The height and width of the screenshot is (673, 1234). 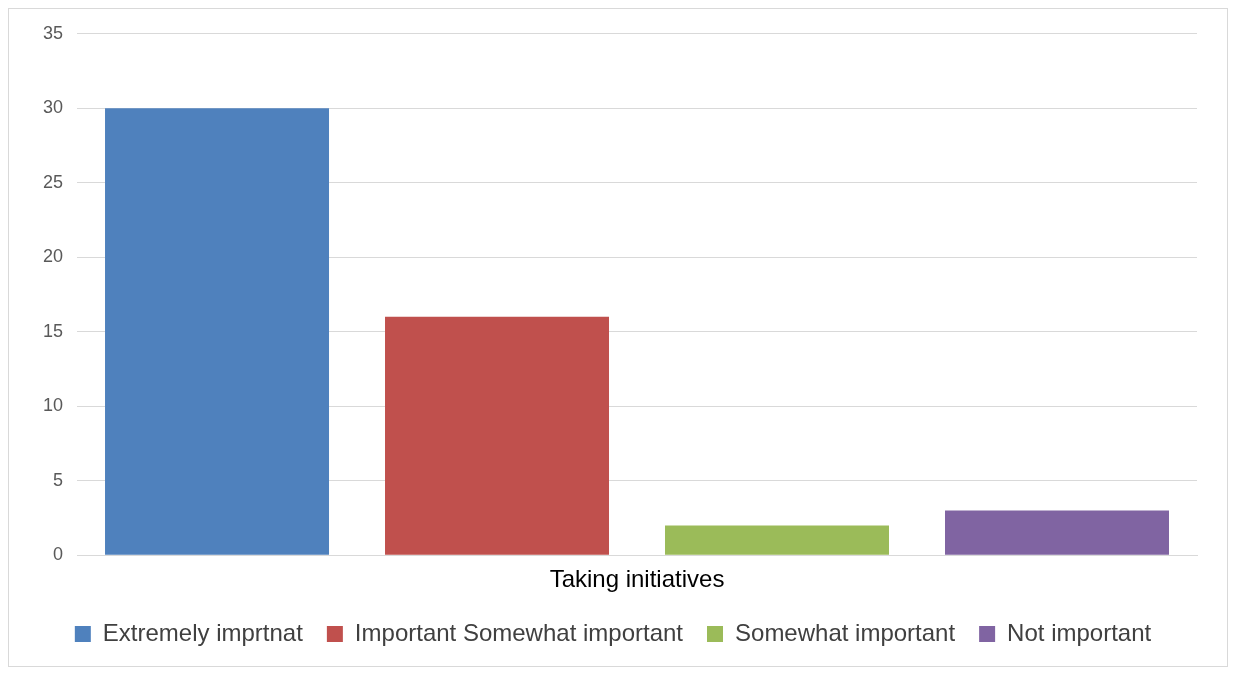 What do you see at coordinates (1079, 632) in the screenshot?
I see `legend-label: Not important` at bounding box center [1079, 632].